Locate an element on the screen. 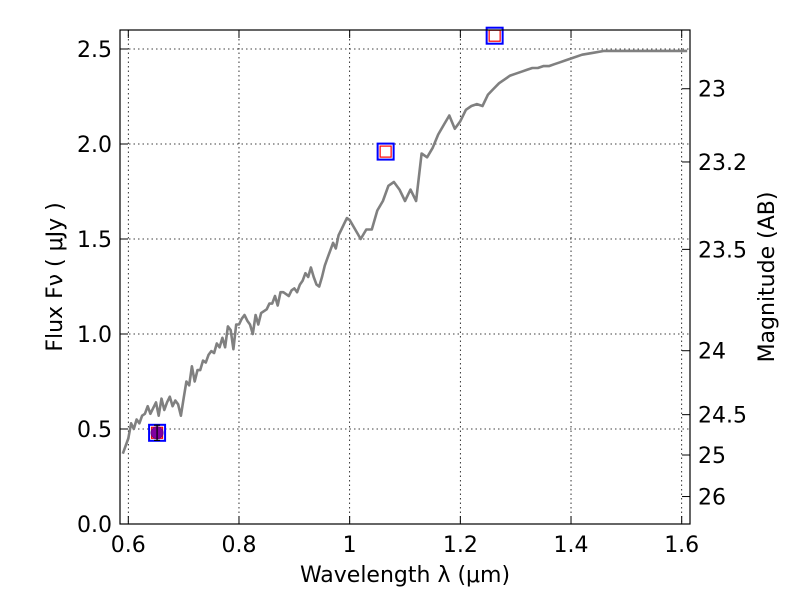 The height and width of the screenshot is (600, 800). x-tick-label: 1 is located at coordinates (350, 545).